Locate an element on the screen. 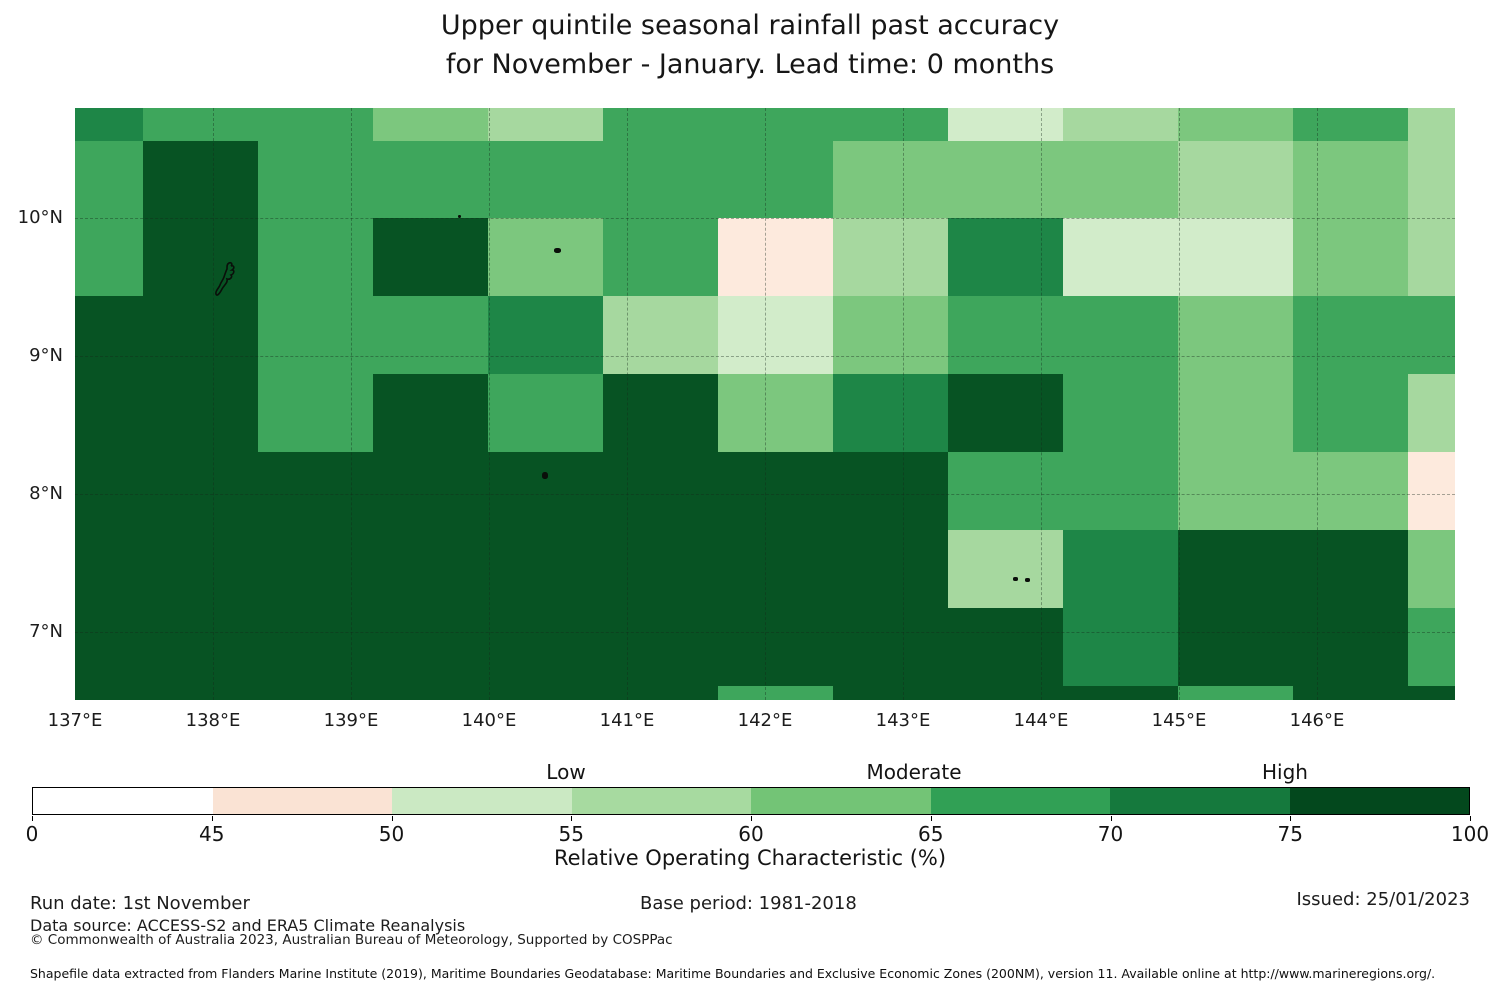  y-tick-label: 7°N is located at coordinates (46, 631).